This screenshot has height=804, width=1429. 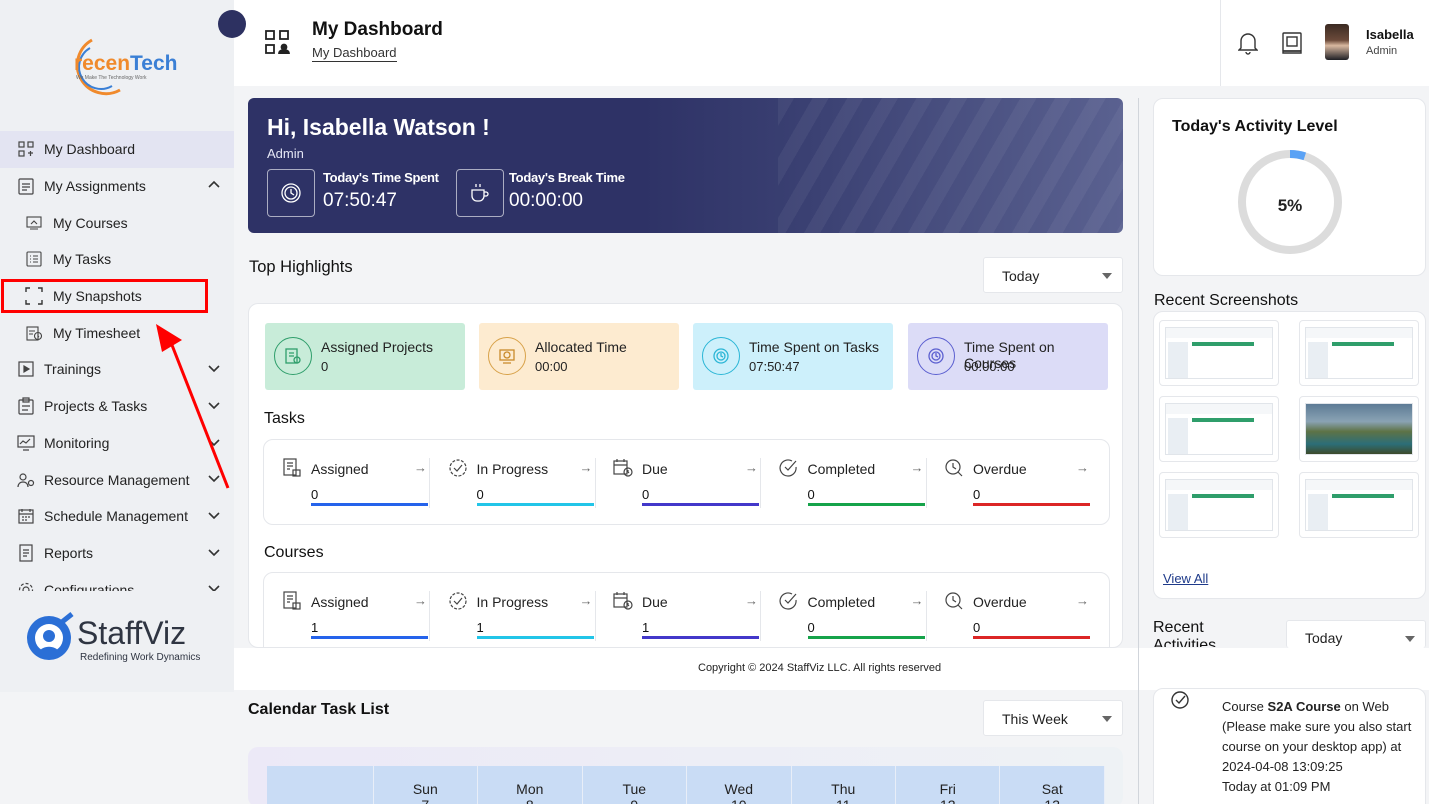 What do you see at coordinates (117, 369) in the screenshot?
I see `sidebar-item-trainings: Trainings` at bounding box center [117, 369].